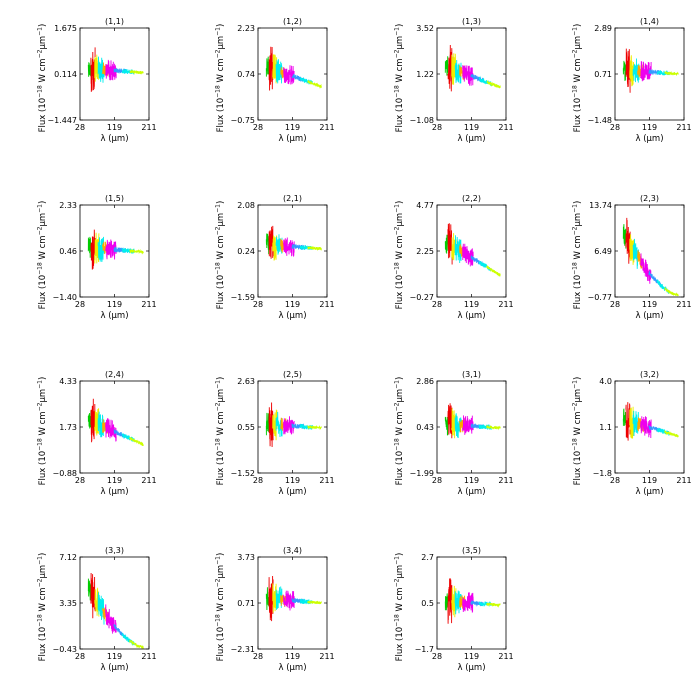 The width and height of the screenshot is (700, 700). I want to click on y-tick-label: 0.43, so click(425, 427).